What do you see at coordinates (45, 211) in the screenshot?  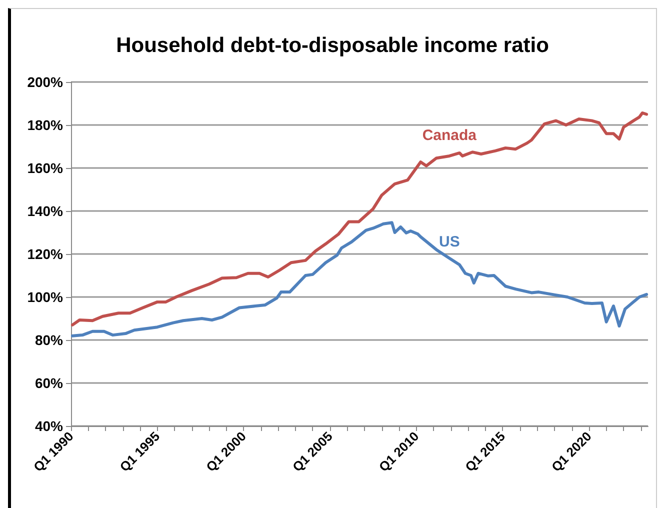 I see `y-tick-label: 140%` at bounding box center [45, 211].